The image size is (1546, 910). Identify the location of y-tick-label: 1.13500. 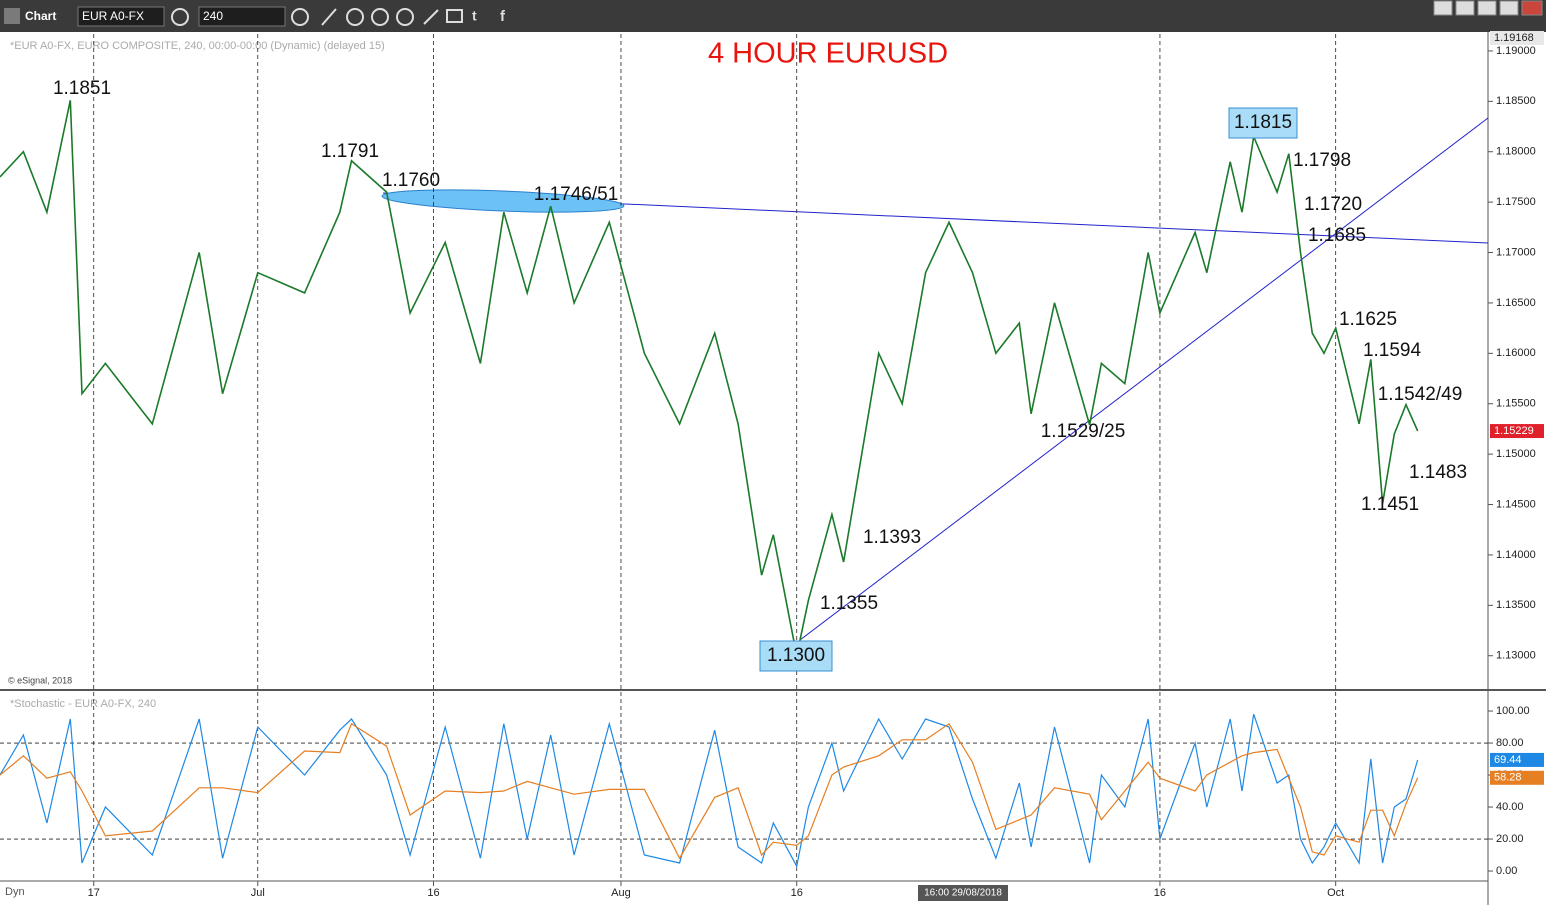
(1516, 605).